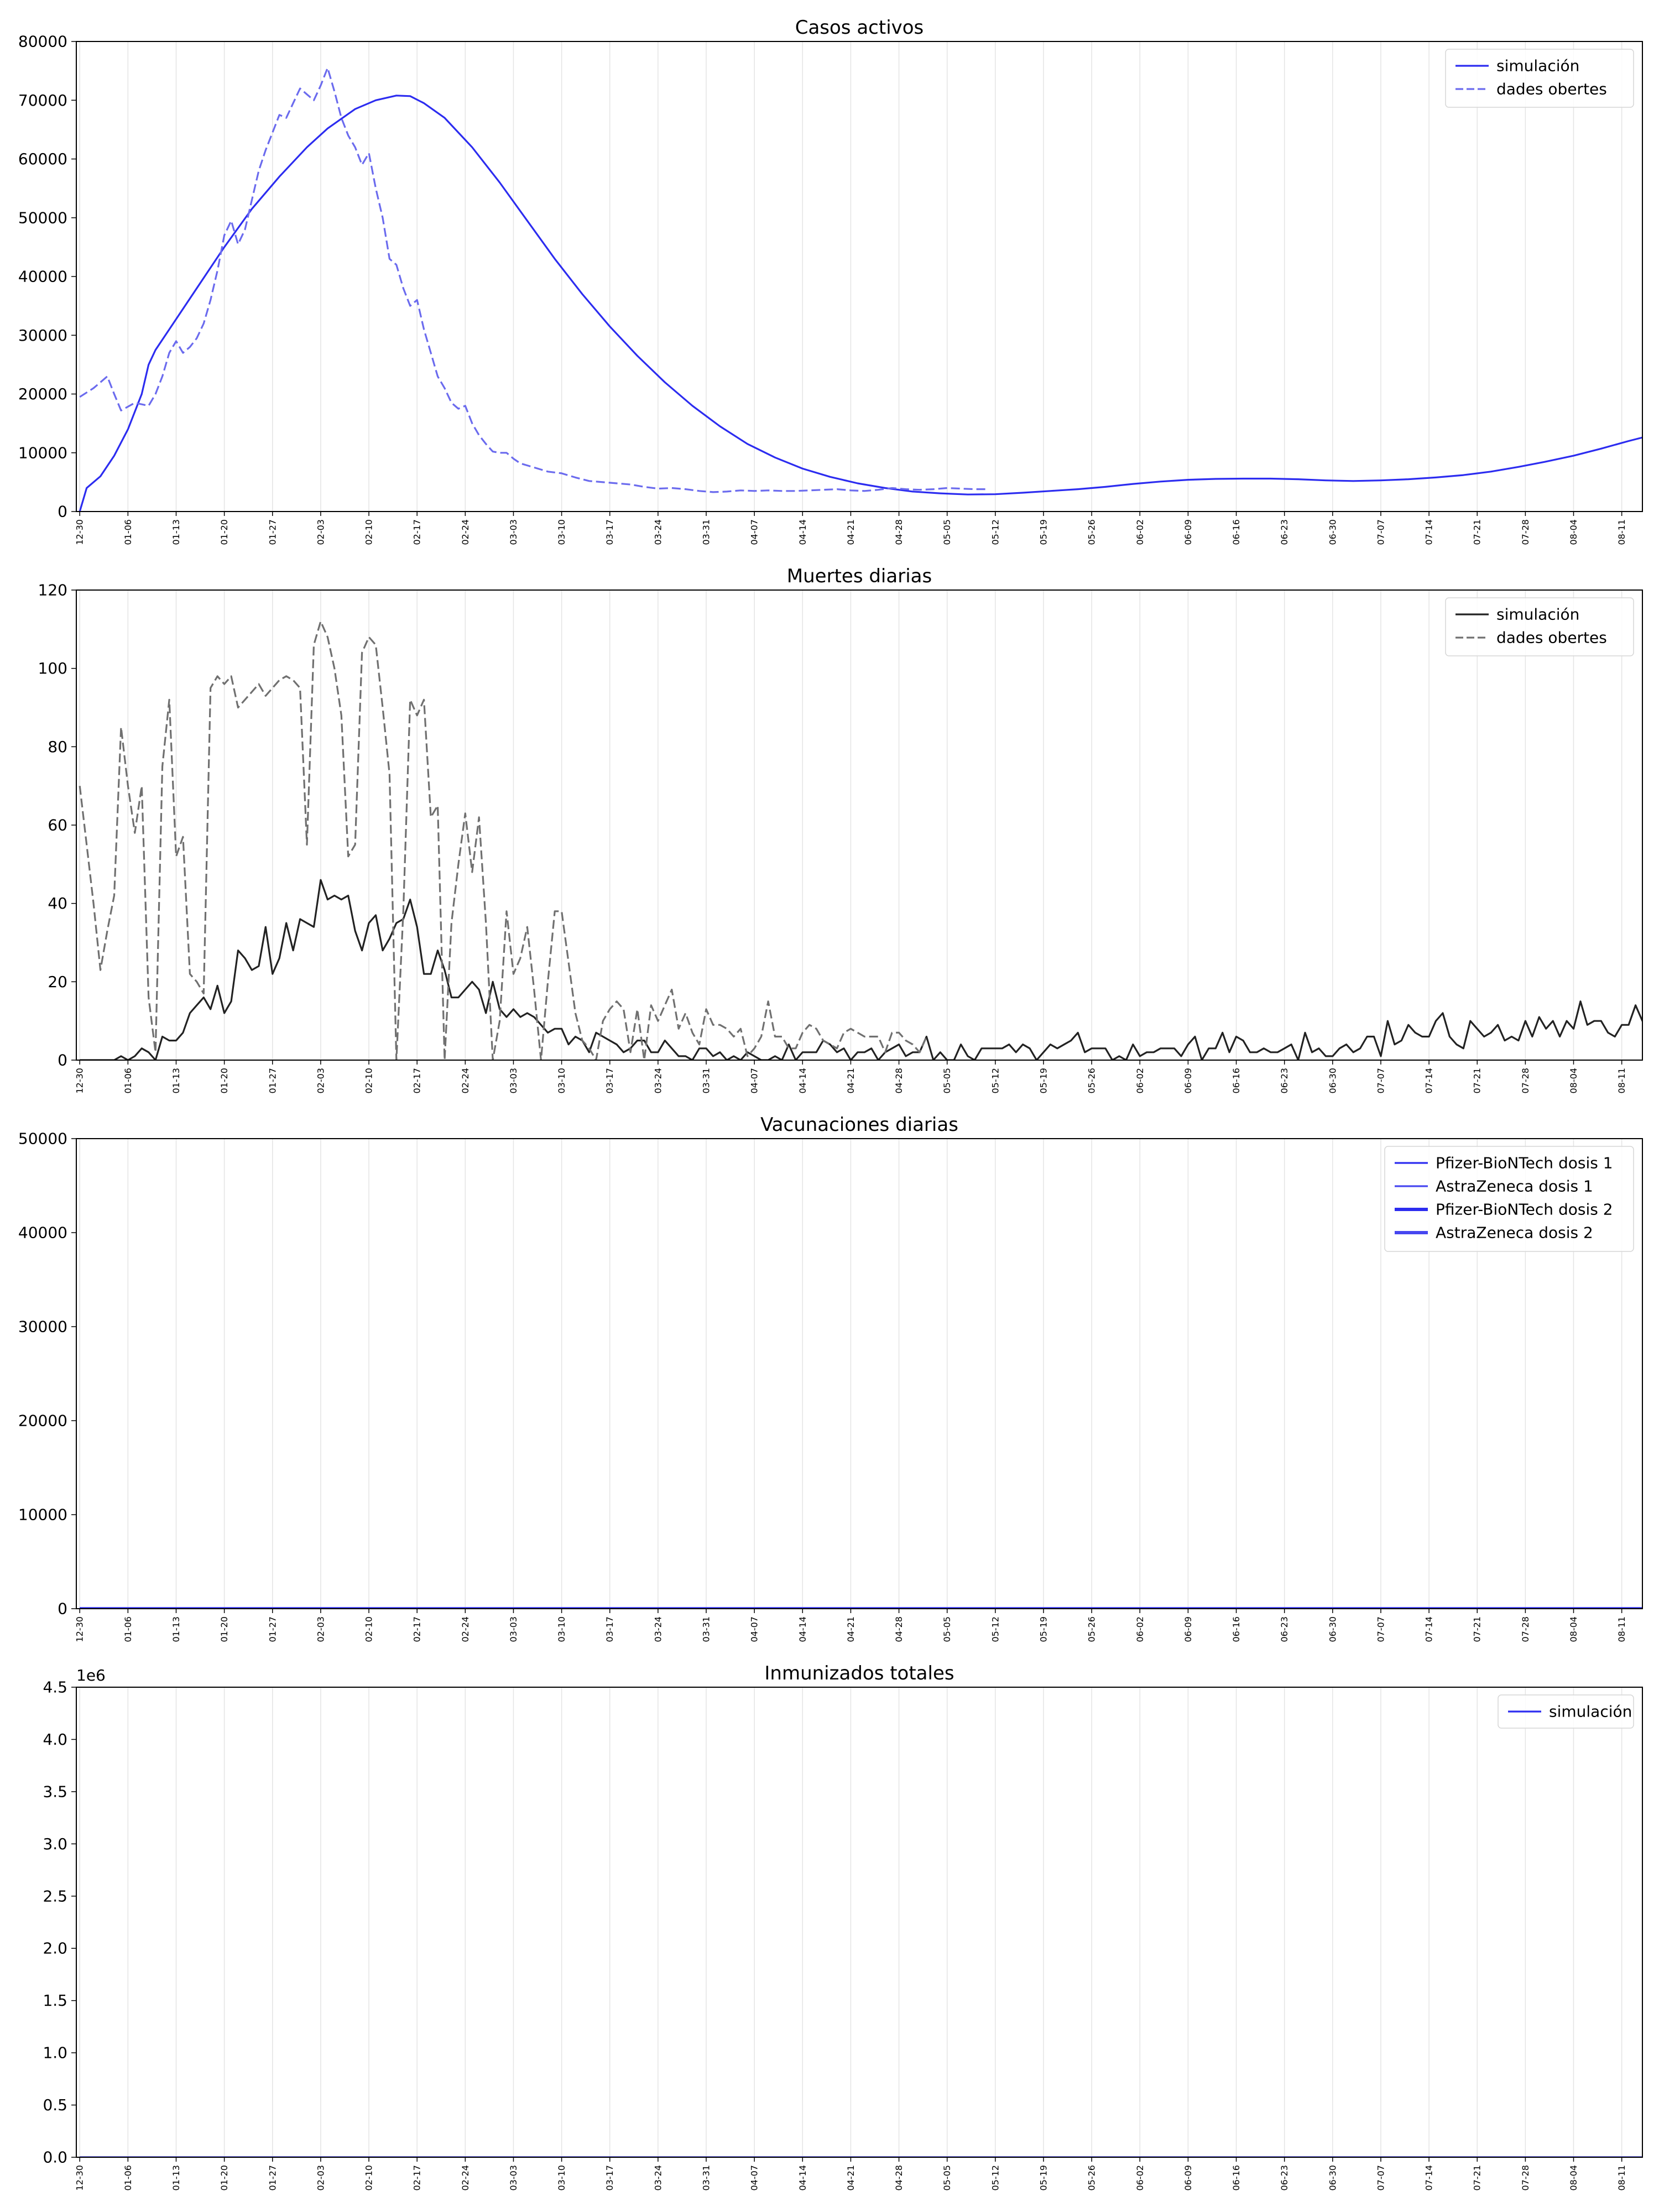 This screenshot has width=1659, height=2212. I want to click on y-tick-label: 2.0, so click(55, 1949).